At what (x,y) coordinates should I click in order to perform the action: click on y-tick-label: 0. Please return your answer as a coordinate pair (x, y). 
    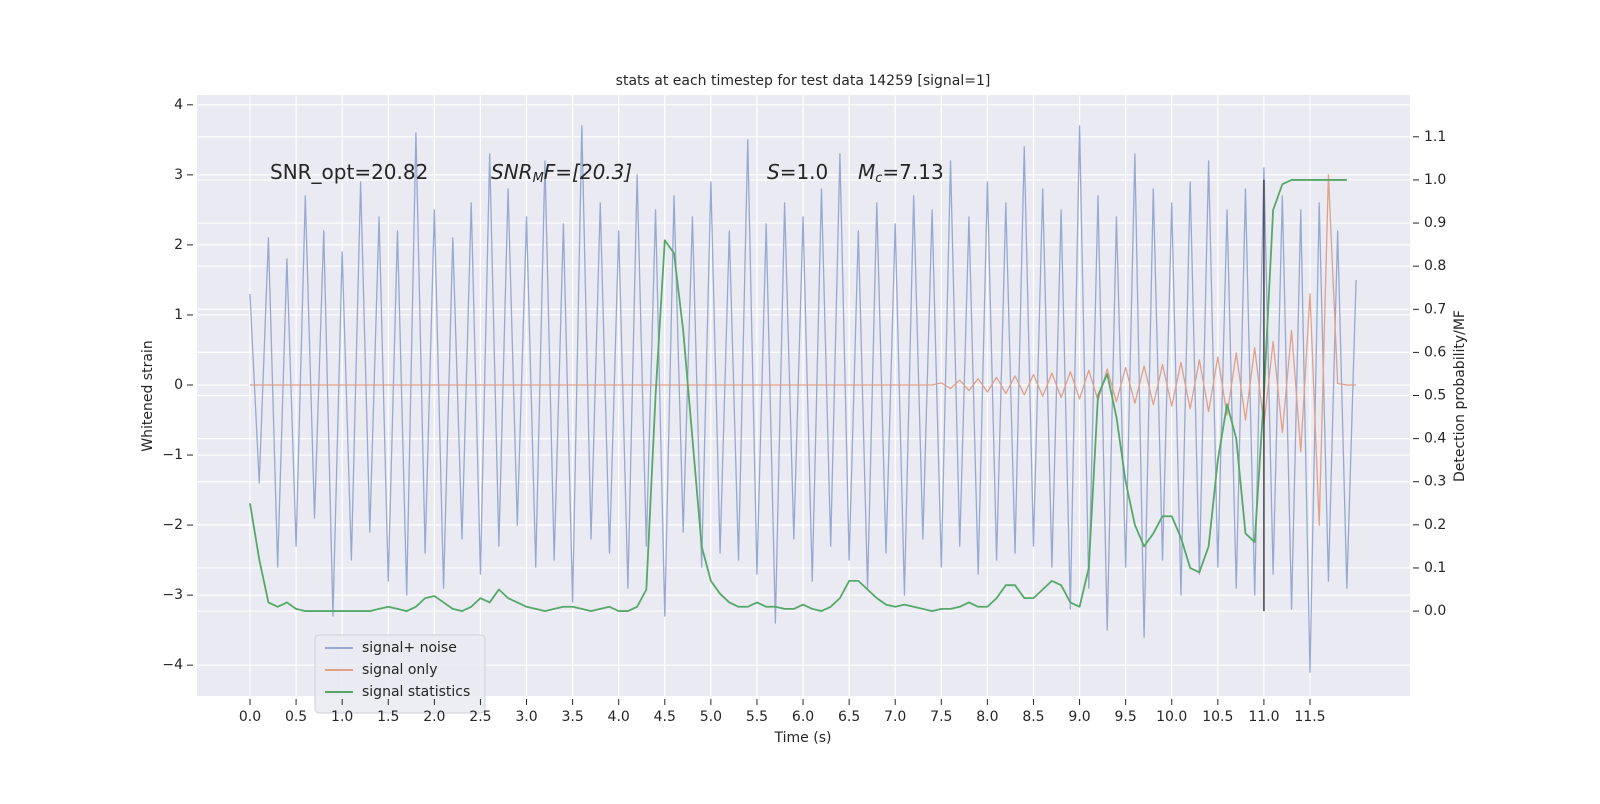
    Looking at the image, I should click on (178, 385).